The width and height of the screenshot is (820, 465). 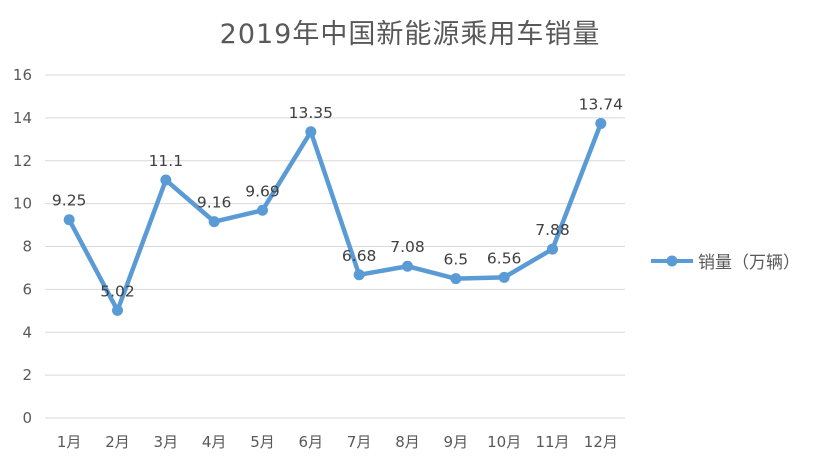 What do you see at coordinates (27, 332) in the screenshot?
I see `y-tick-label: 4` at bounding box center [27, 332].